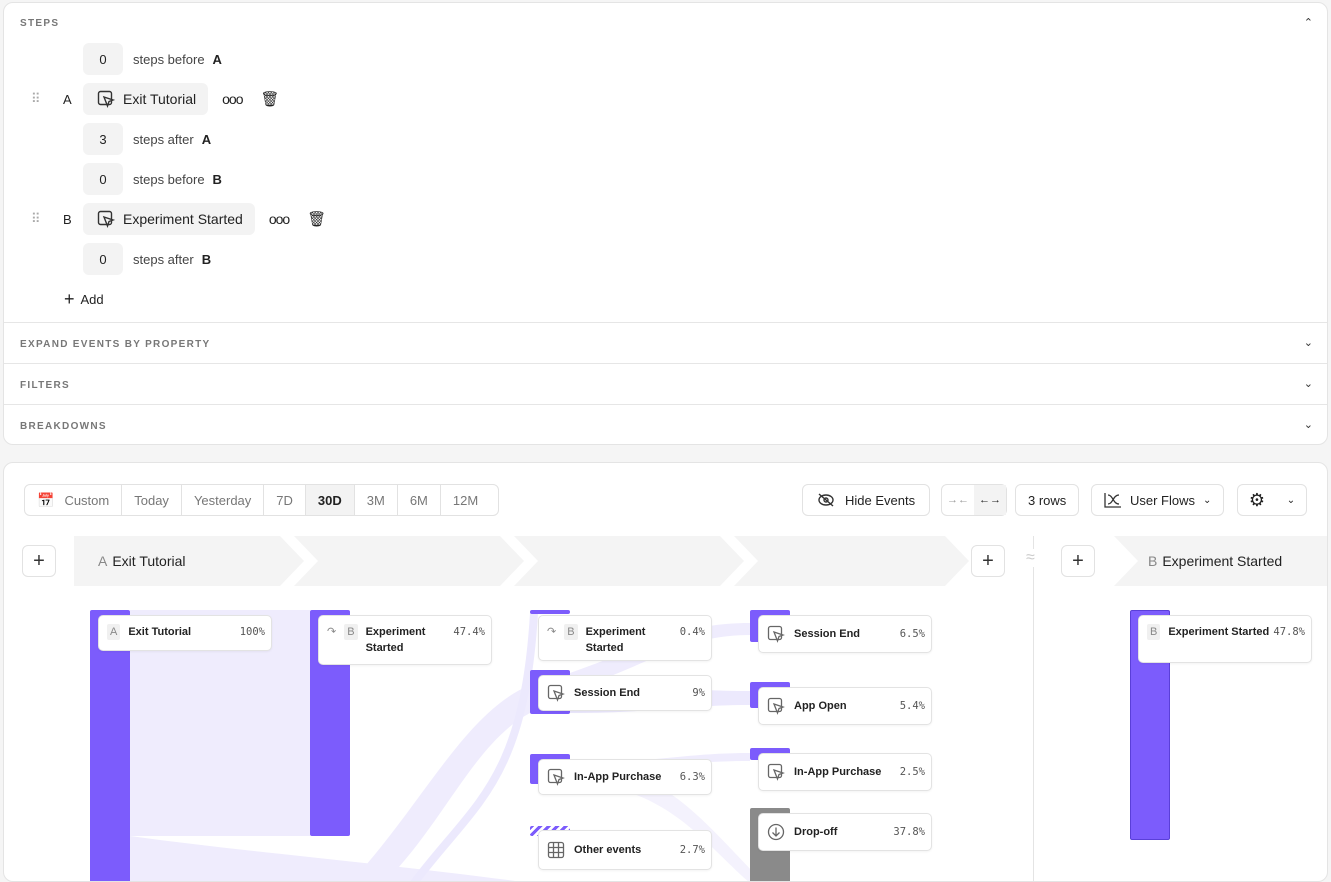 This screenshot has height=882, width=1331. I want to click on node-name: Session End, so click(827, 634).